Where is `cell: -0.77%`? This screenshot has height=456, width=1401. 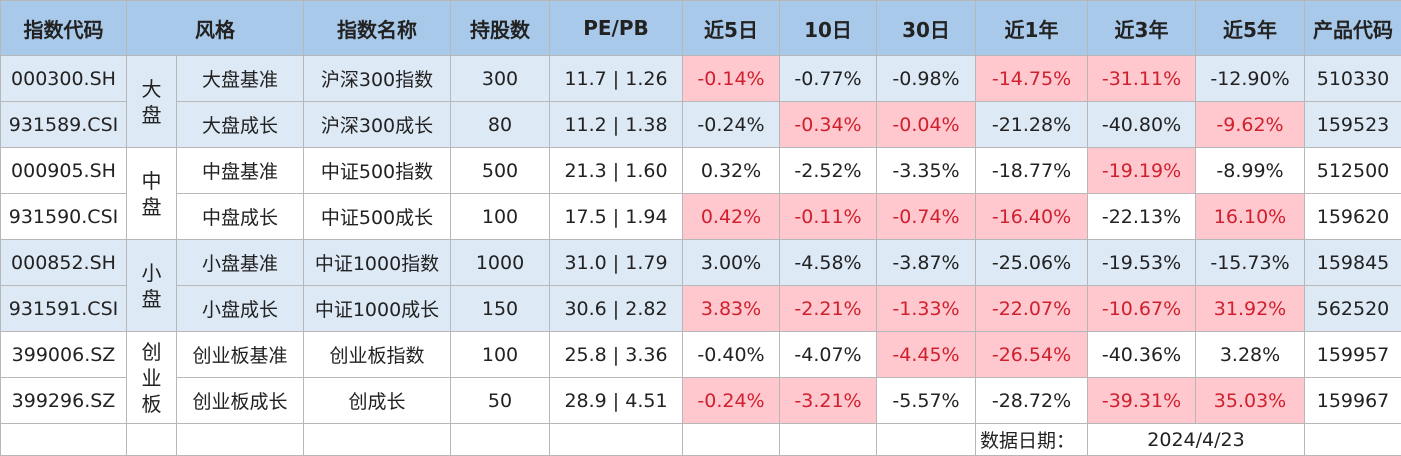 cell: -0.77% is located at coordinates (828, 78).